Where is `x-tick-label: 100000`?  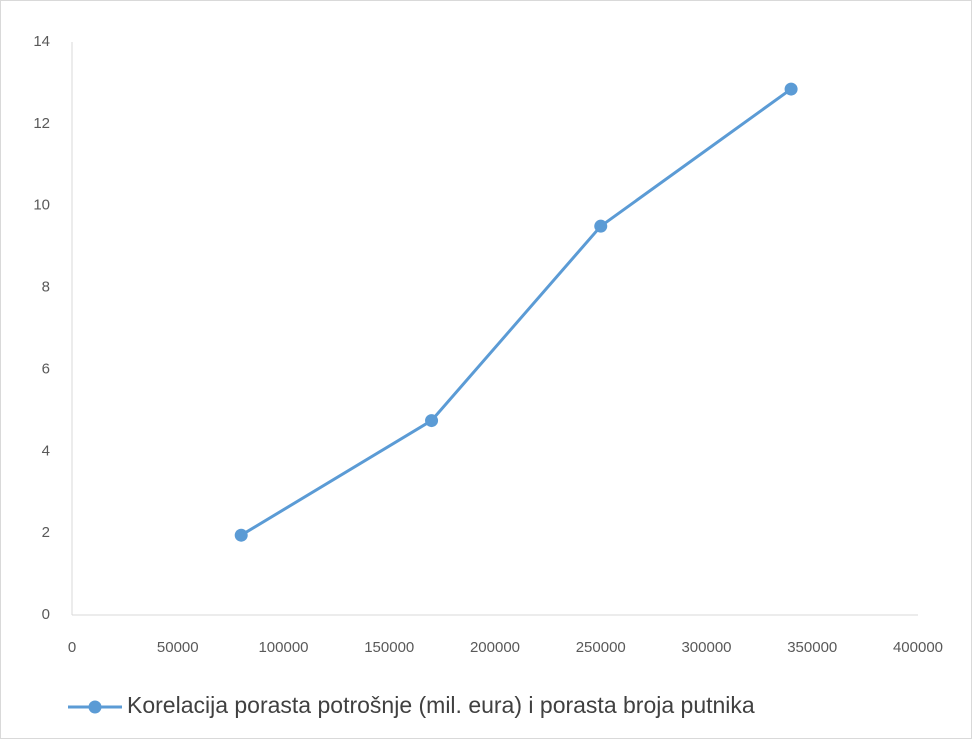
x-tick-label: 100000 is located at coordinates (283, 647).